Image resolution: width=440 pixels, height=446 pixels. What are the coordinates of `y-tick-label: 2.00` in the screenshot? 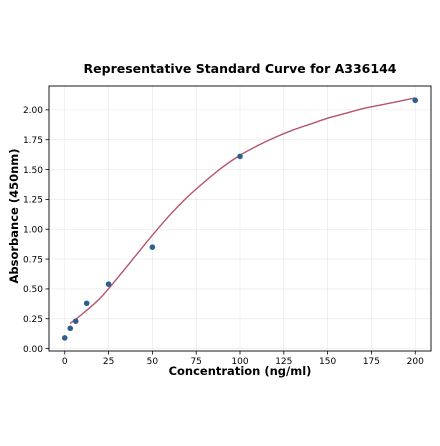 It's located at (33, 111).